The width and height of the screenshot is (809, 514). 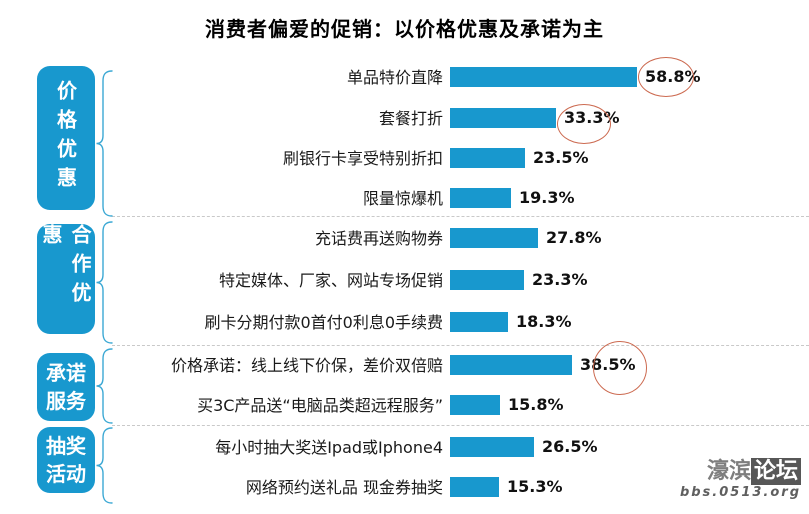 I want to click on bar-label: 限量惊爆机, so click(x=402, y=198).